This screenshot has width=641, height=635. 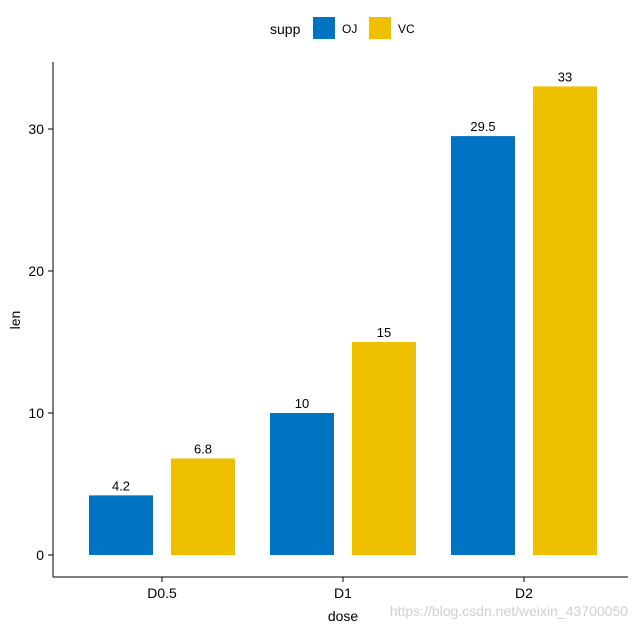 What do you see at coordinates (406, 29) in the screenshot?
I see `legend-label-vc: VC` at bounding box center [406, 29].